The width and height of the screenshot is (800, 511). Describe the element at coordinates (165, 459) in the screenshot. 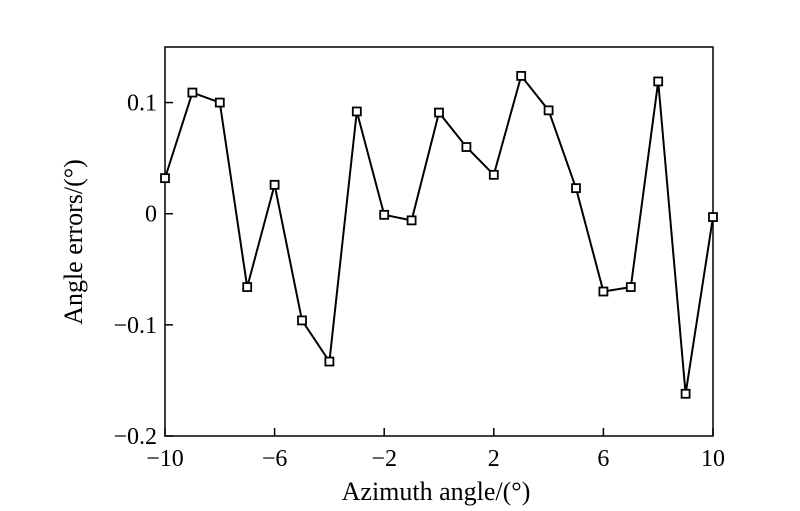

I see `x-tick-label: −10` at that location.